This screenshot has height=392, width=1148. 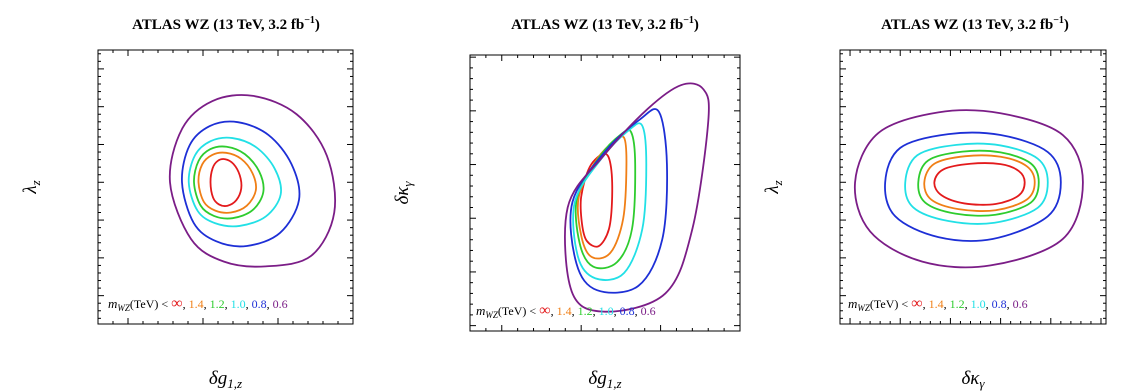 I want to click on x-axis-label: δκγ, so click(x=973, y=379).